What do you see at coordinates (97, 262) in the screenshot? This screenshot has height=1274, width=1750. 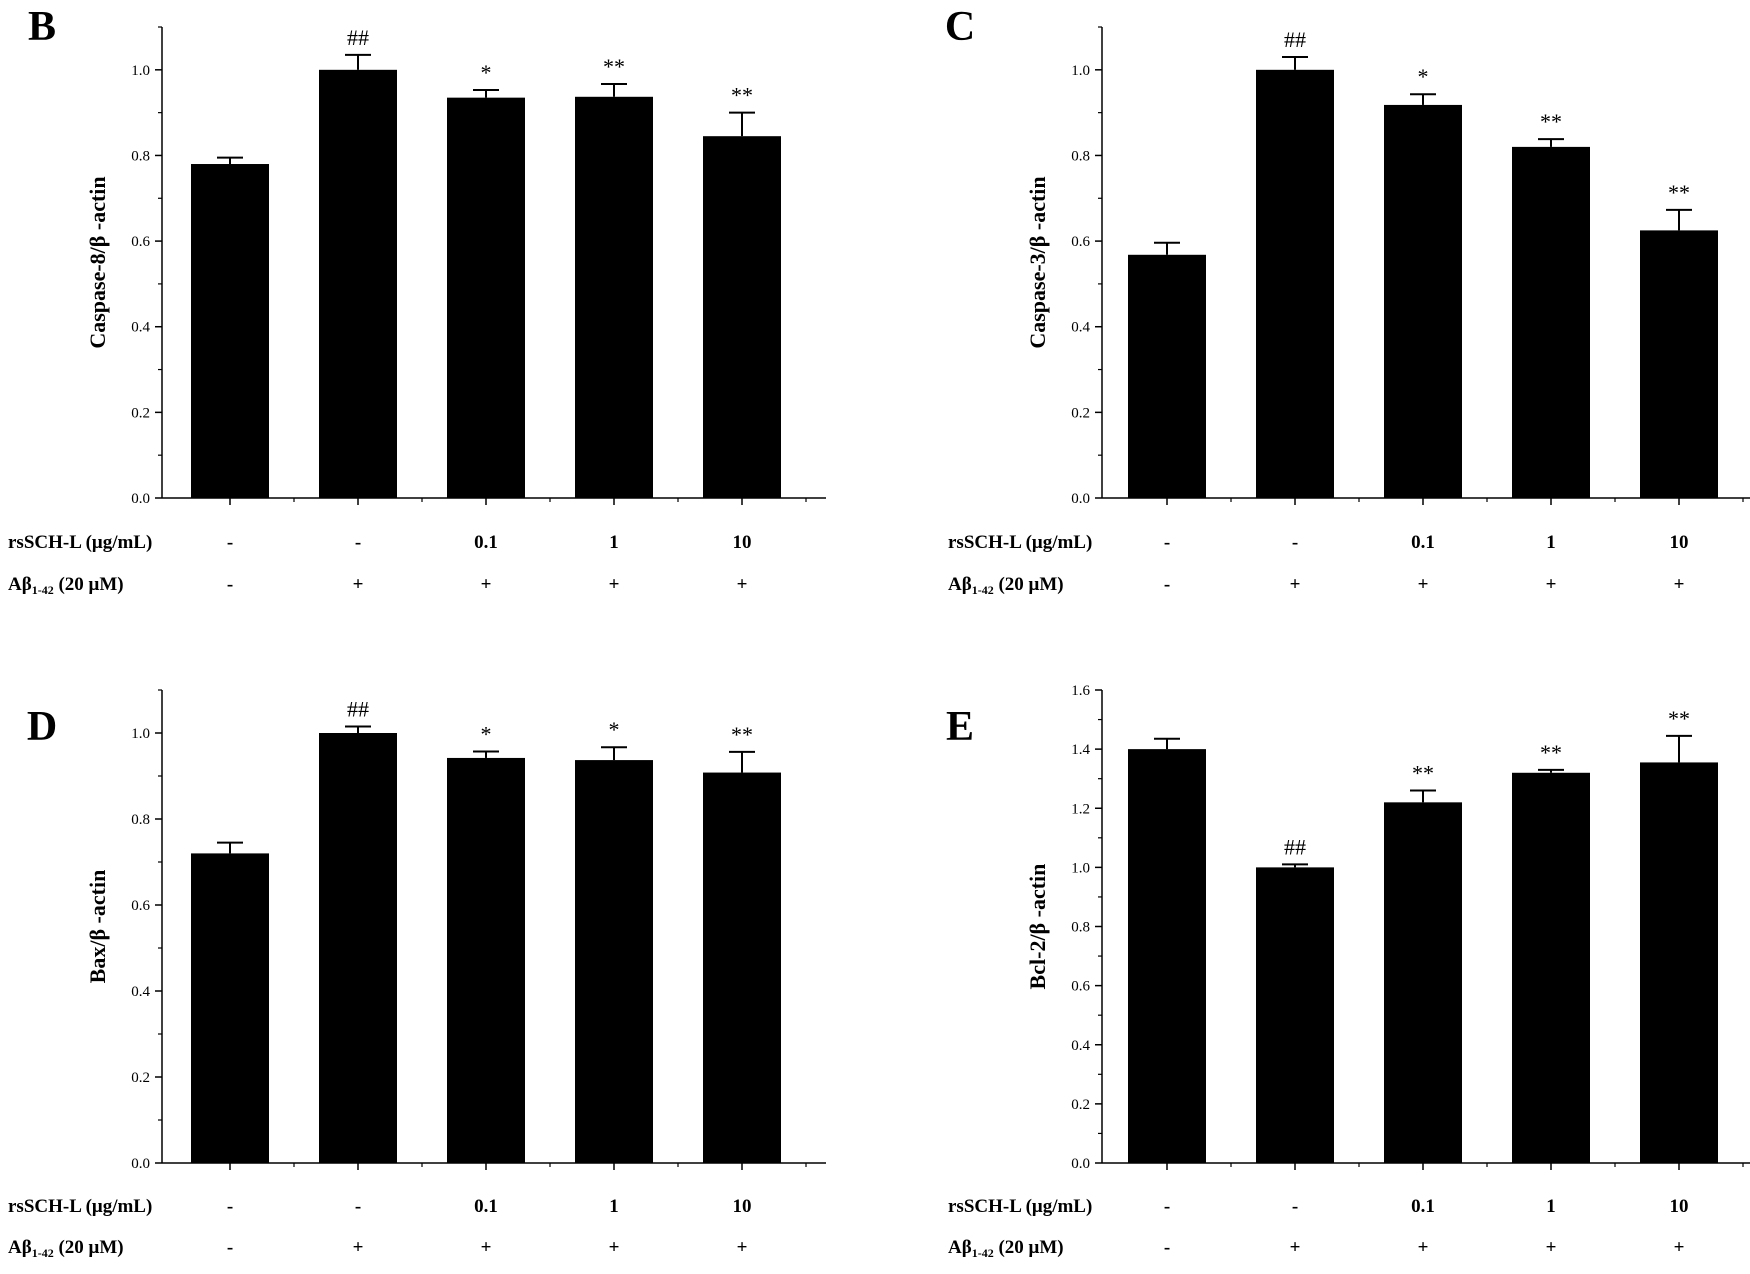 I see `y-axis-label: Caspase-8/β -actin` at bounding box center [97, 262].